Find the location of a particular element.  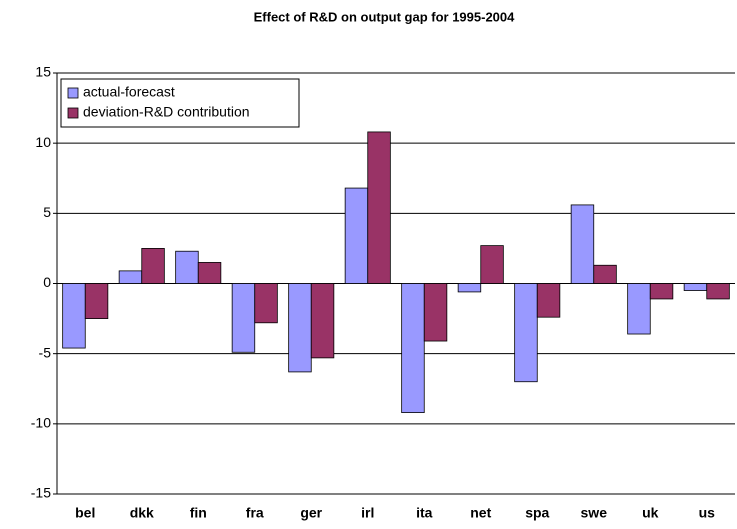

y-tick-label: -15 is located at coordinates (41, 493).